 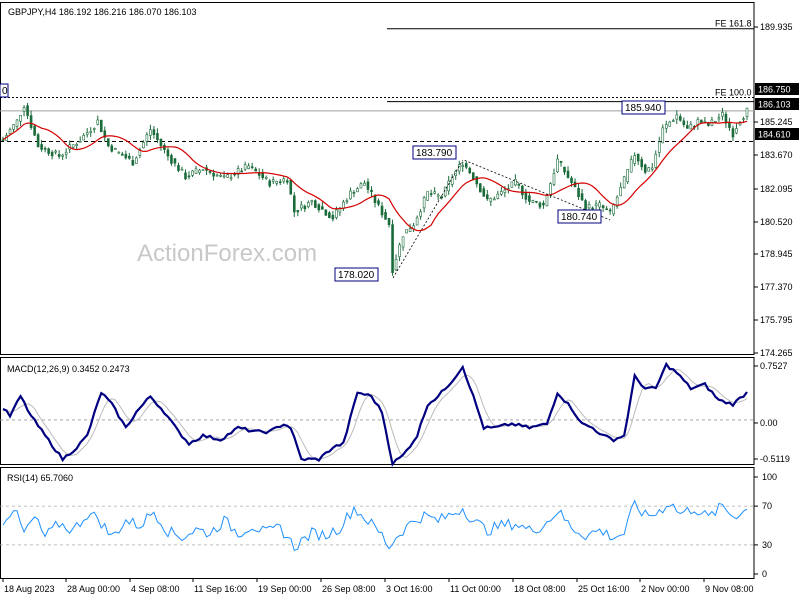 I want to click on price-tag-box, so click(x=777, y=104).